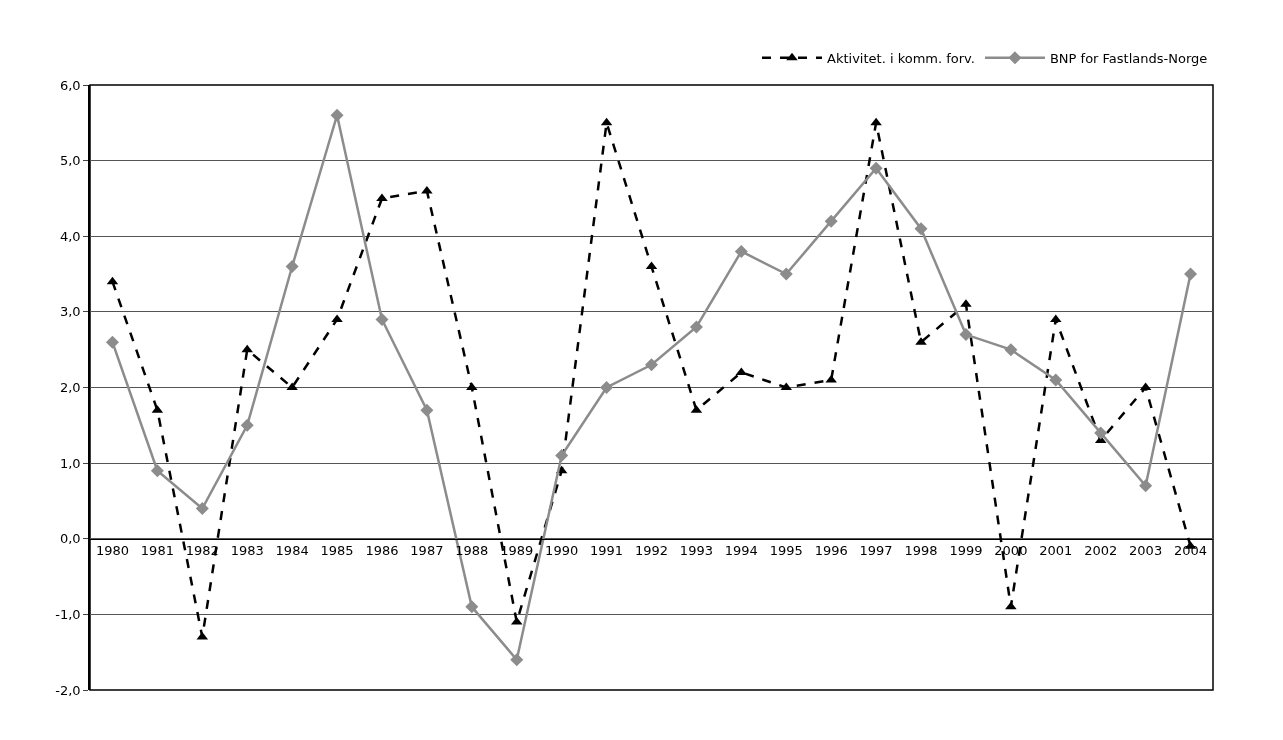 The width and height of the screenshot is (1283, 740). I want to click on y-tick-label: -1,0, so click(68, 614).